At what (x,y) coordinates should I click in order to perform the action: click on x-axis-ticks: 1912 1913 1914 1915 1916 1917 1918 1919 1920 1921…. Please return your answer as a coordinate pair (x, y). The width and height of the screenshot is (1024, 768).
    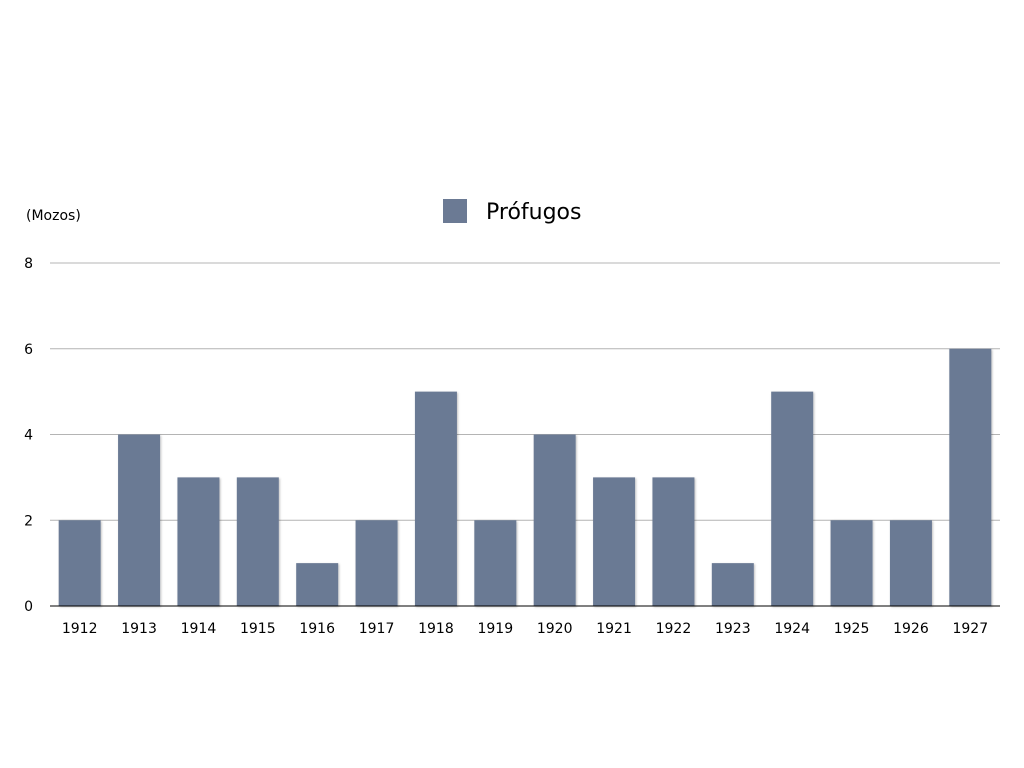
    Looking at the image, I should click on (525, 629).